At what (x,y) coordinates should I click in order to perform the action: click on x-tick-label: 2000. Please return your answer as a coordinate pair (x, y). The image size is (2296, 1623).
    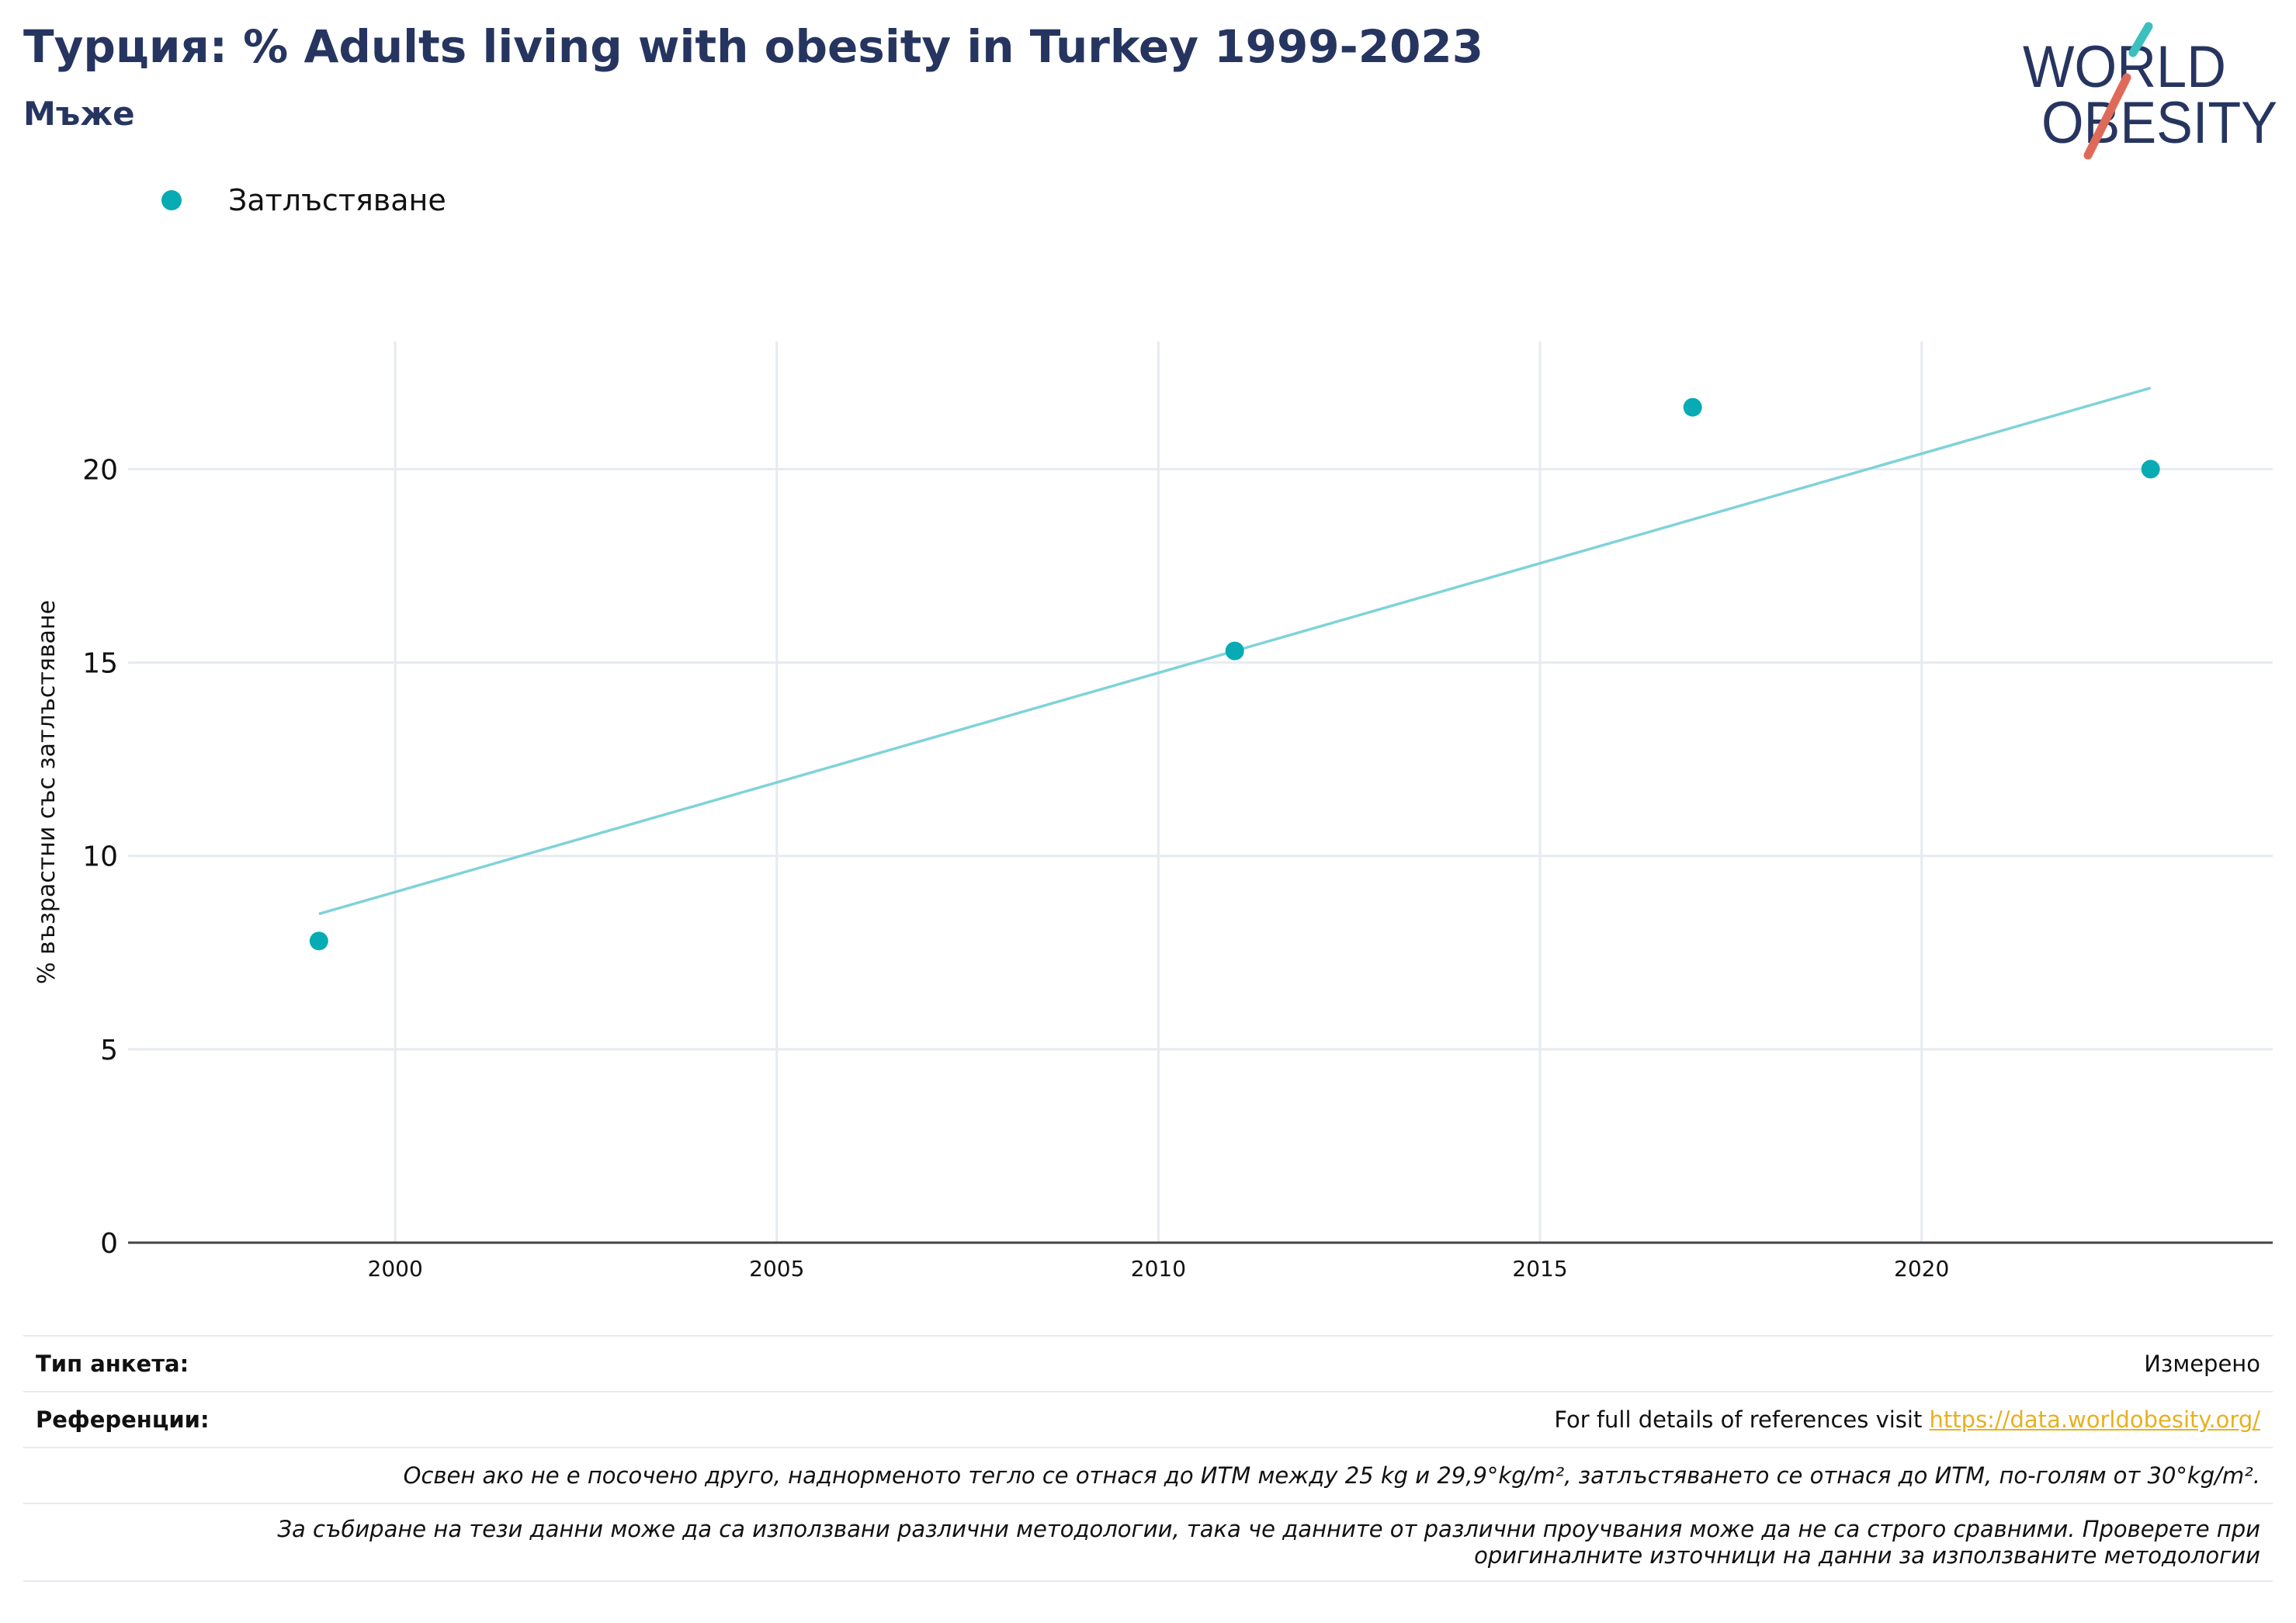
    Looking at the image, I should click on (395, 1268).